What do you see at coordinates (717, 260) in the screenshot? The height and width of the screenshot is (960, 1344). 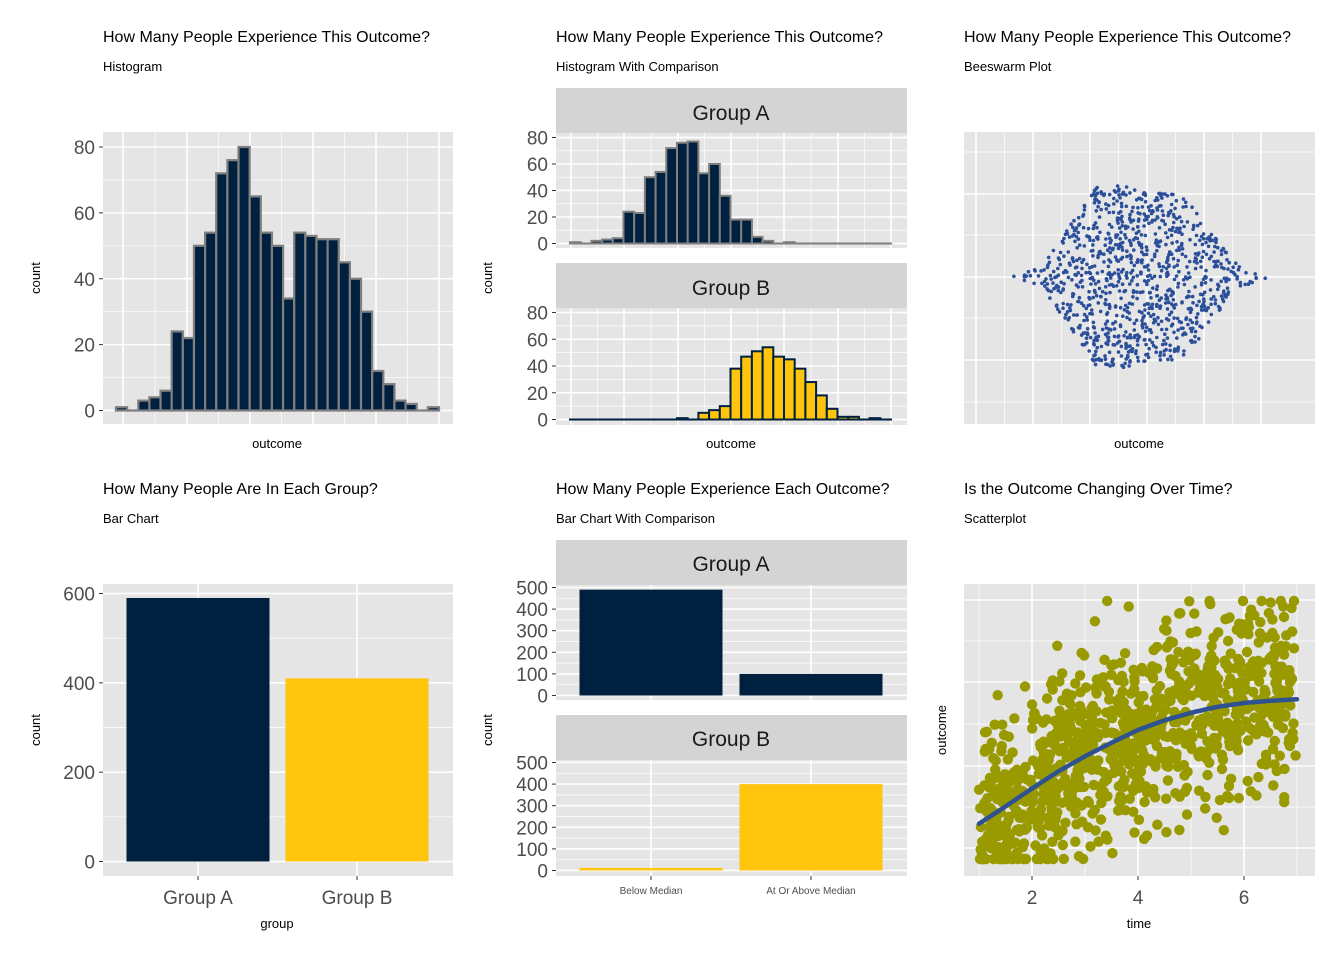 I see `histogram-comparison-plot: 0 20 40 60 80 0 20 40 60 80` at bounding box center [717, 260].